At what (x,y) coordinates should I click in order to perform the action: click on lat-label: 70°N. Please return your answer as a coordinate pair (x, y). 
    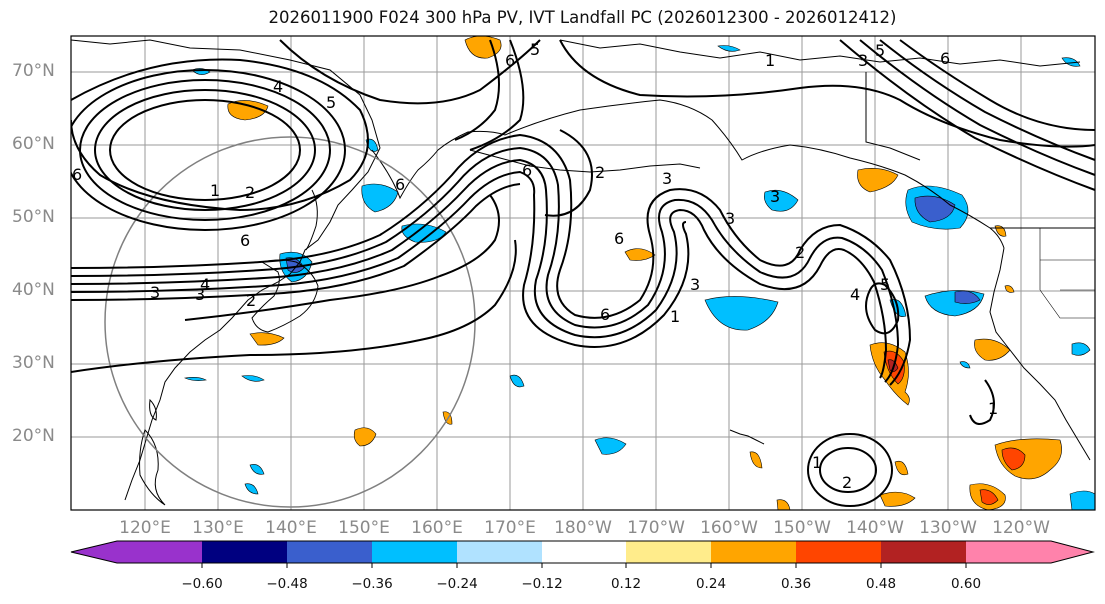
    Looking at the image, I should click on (33, 71).